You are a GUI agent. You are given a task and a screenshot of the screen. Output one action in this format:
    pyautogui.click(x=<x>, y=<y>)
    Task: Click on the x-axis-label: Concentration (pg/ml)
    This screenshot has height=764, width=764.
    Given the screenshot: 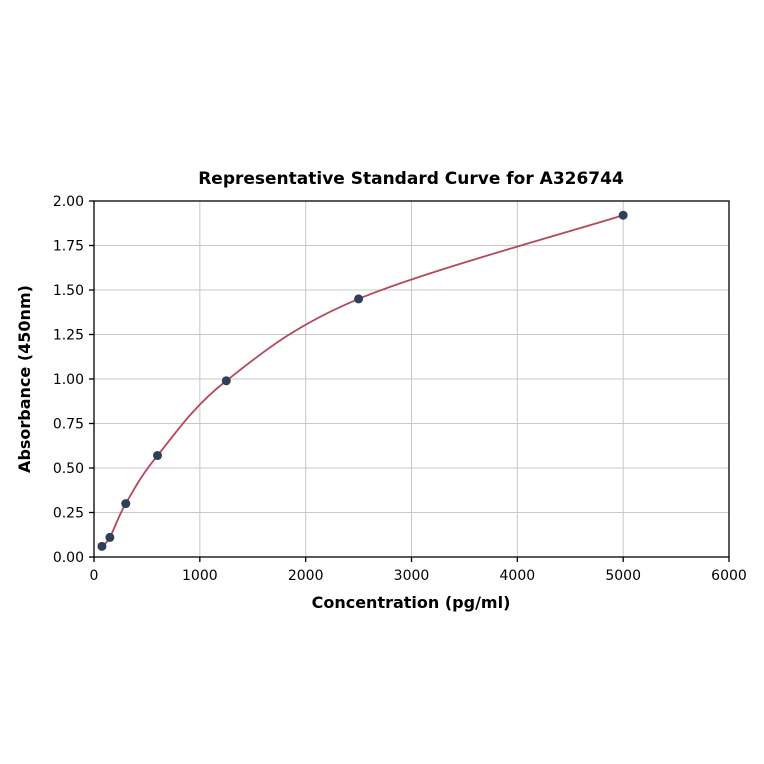 What is the action you would take?
    pyautogui.click(x=411, y=602)
    